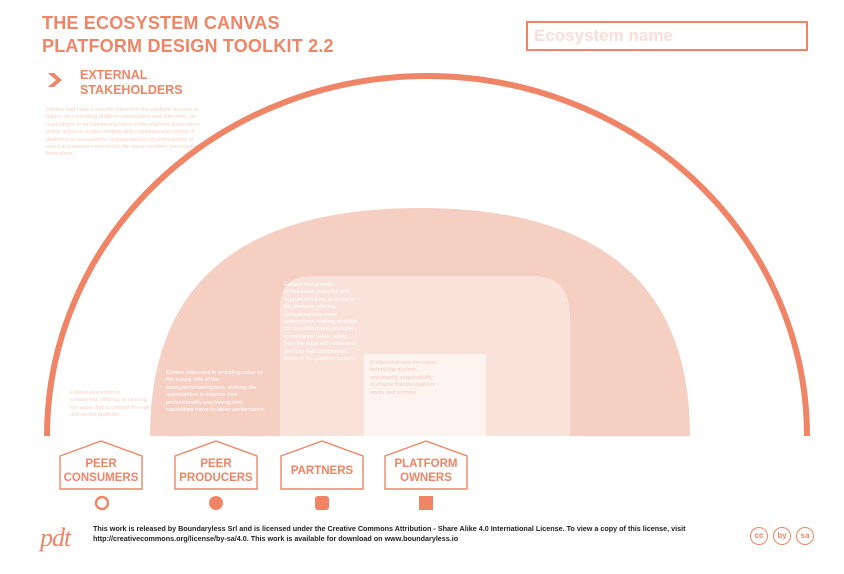  I want to click on external-stakeholders-title: EXTERNAL STAKEHOLDERS, so click(131, 83).